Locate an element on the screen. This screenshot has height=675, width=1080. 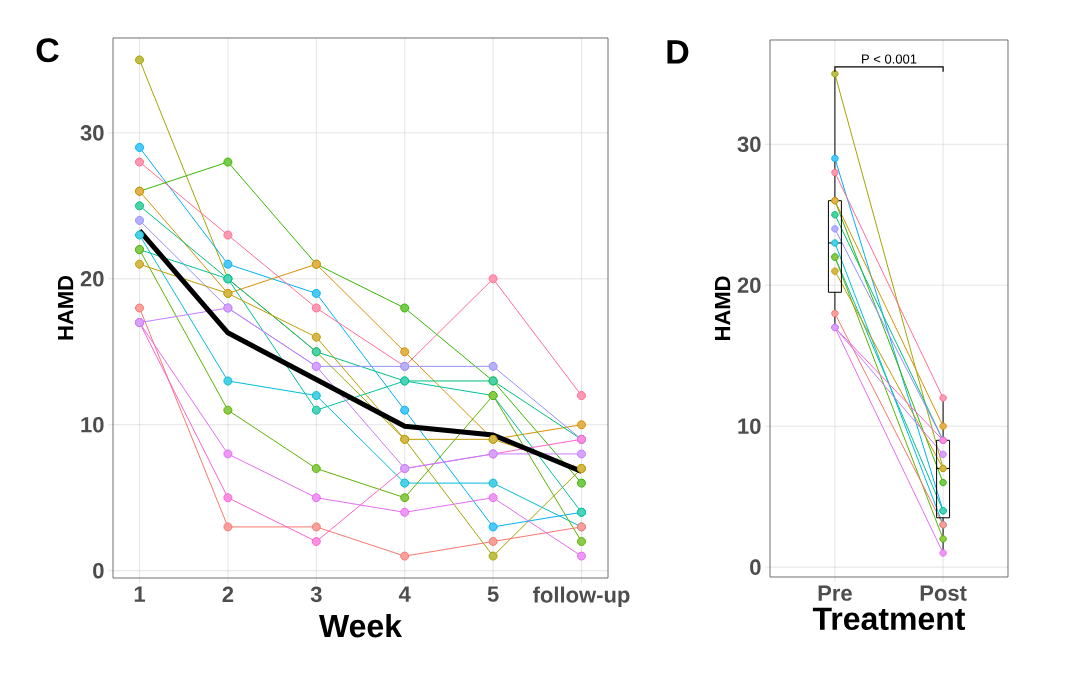
x-tick-label: Post is located at coordinates (943, 593).